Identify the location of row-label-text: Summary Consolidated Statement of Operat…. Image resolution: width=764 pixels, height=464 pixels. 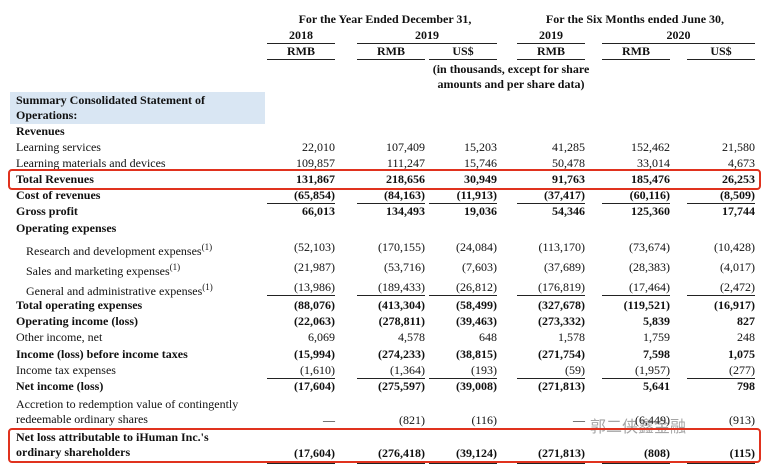
(110, 107).